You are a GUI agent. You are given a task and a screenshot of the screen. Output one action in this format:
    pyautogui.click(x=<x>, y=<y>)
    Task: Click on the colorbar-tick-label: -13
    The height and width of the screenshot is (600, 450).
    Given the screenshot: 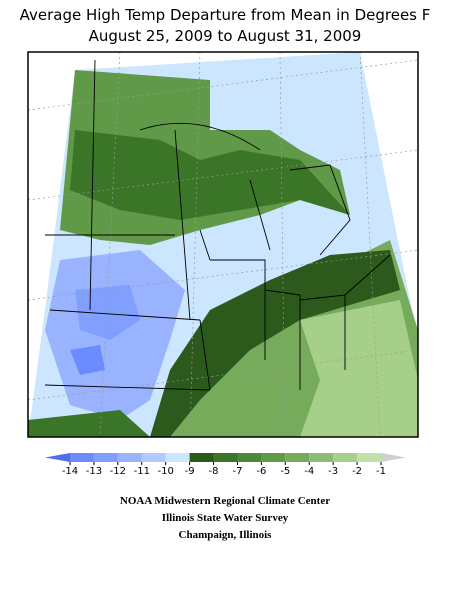 What is the action you would take?
    pyautogui.click(x=94, y=471)
    